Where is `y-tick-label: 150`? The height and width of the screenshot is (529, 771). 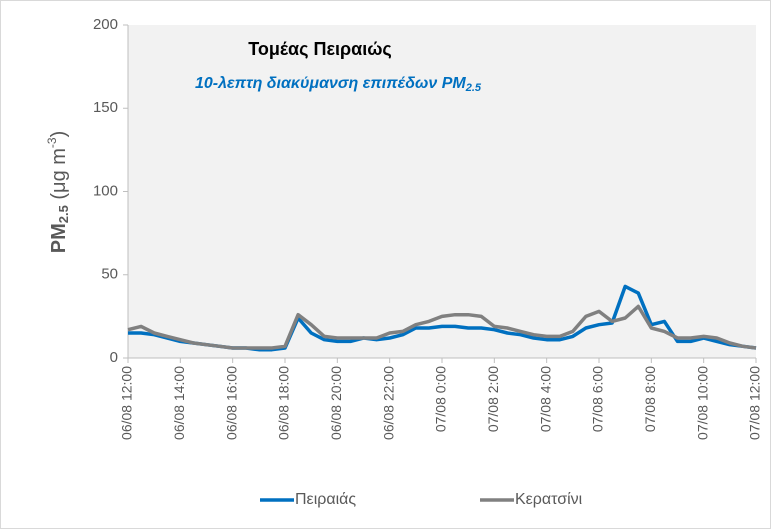 y-tick-label: 150 is located at coordinates (105, 107).